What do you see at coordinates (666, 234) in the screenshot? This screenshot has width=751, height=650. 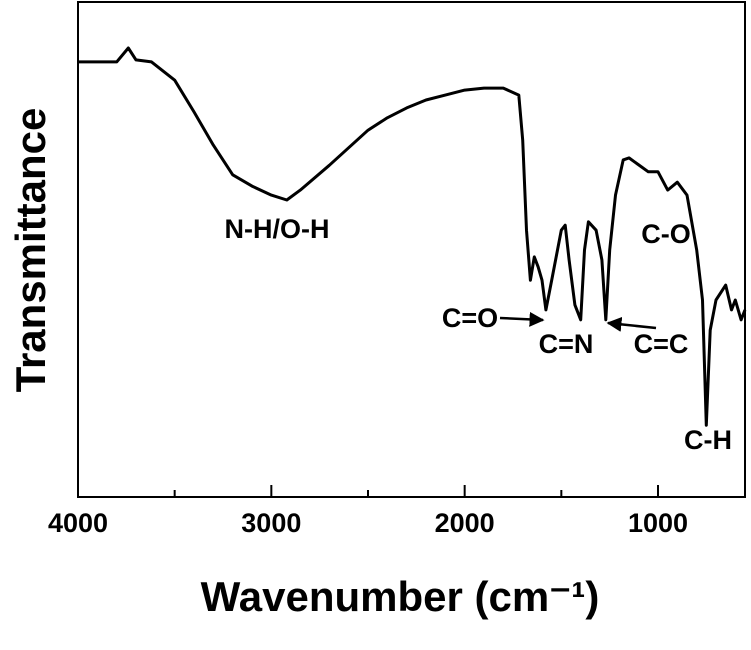 I see `annotation: C-O` at bounding box center [666, 234].